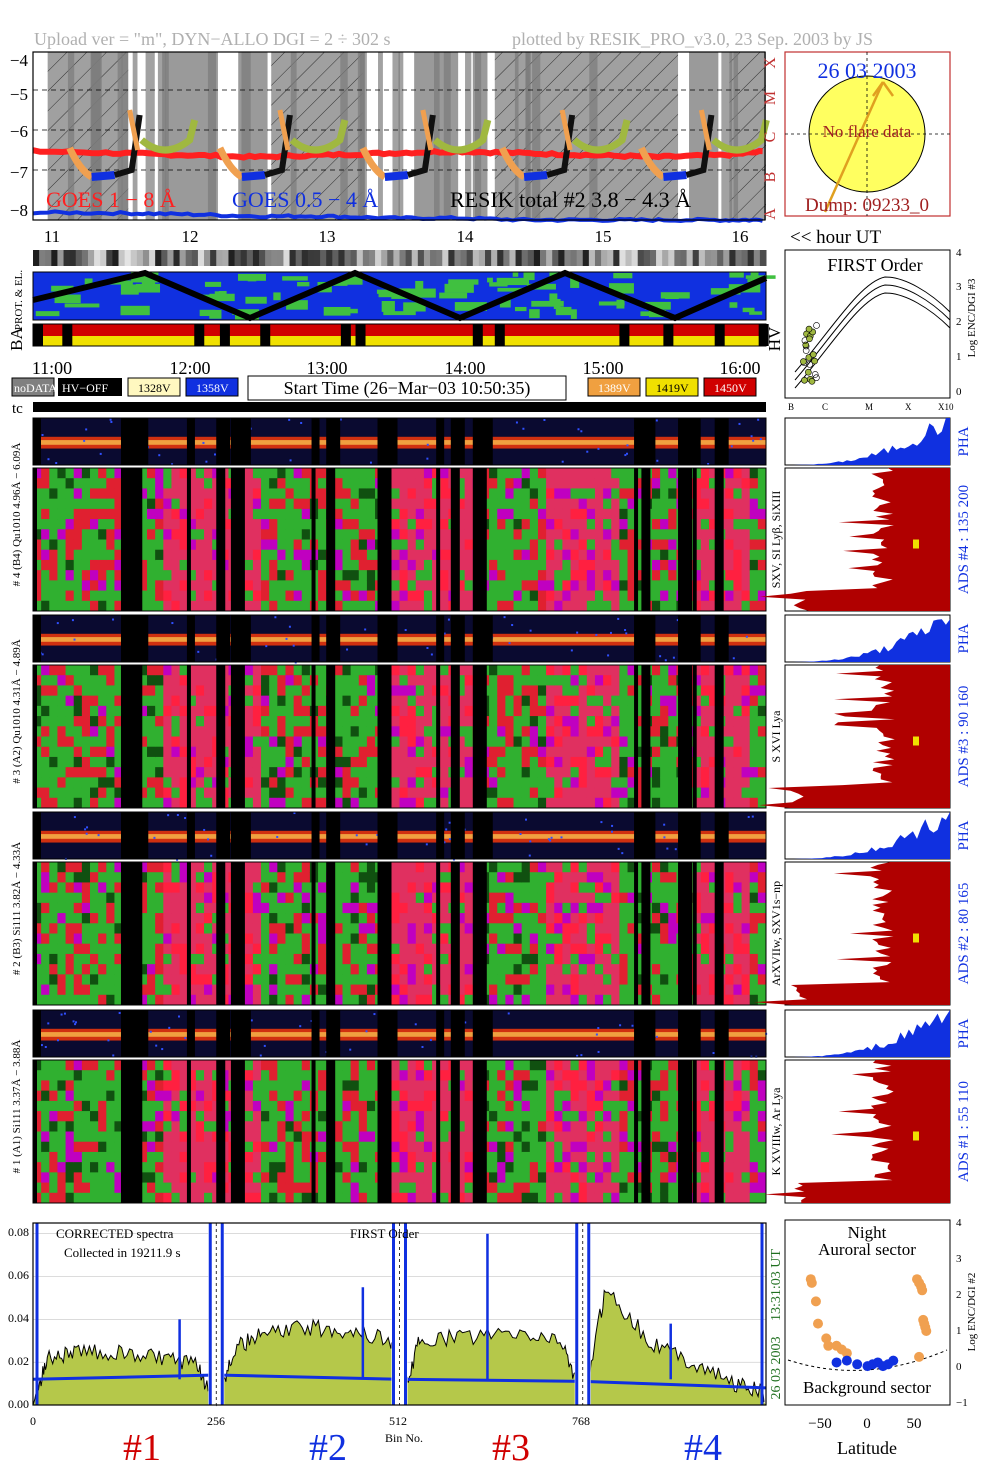 The width and height of the screenshot is (1004, 1477). What do you see at coordinates (17, 908) in the screenshot?
I see `channel-label-3: # 2 (B3) Si111 3.82Å − 4.33Å` at bounding box center [17, 908].